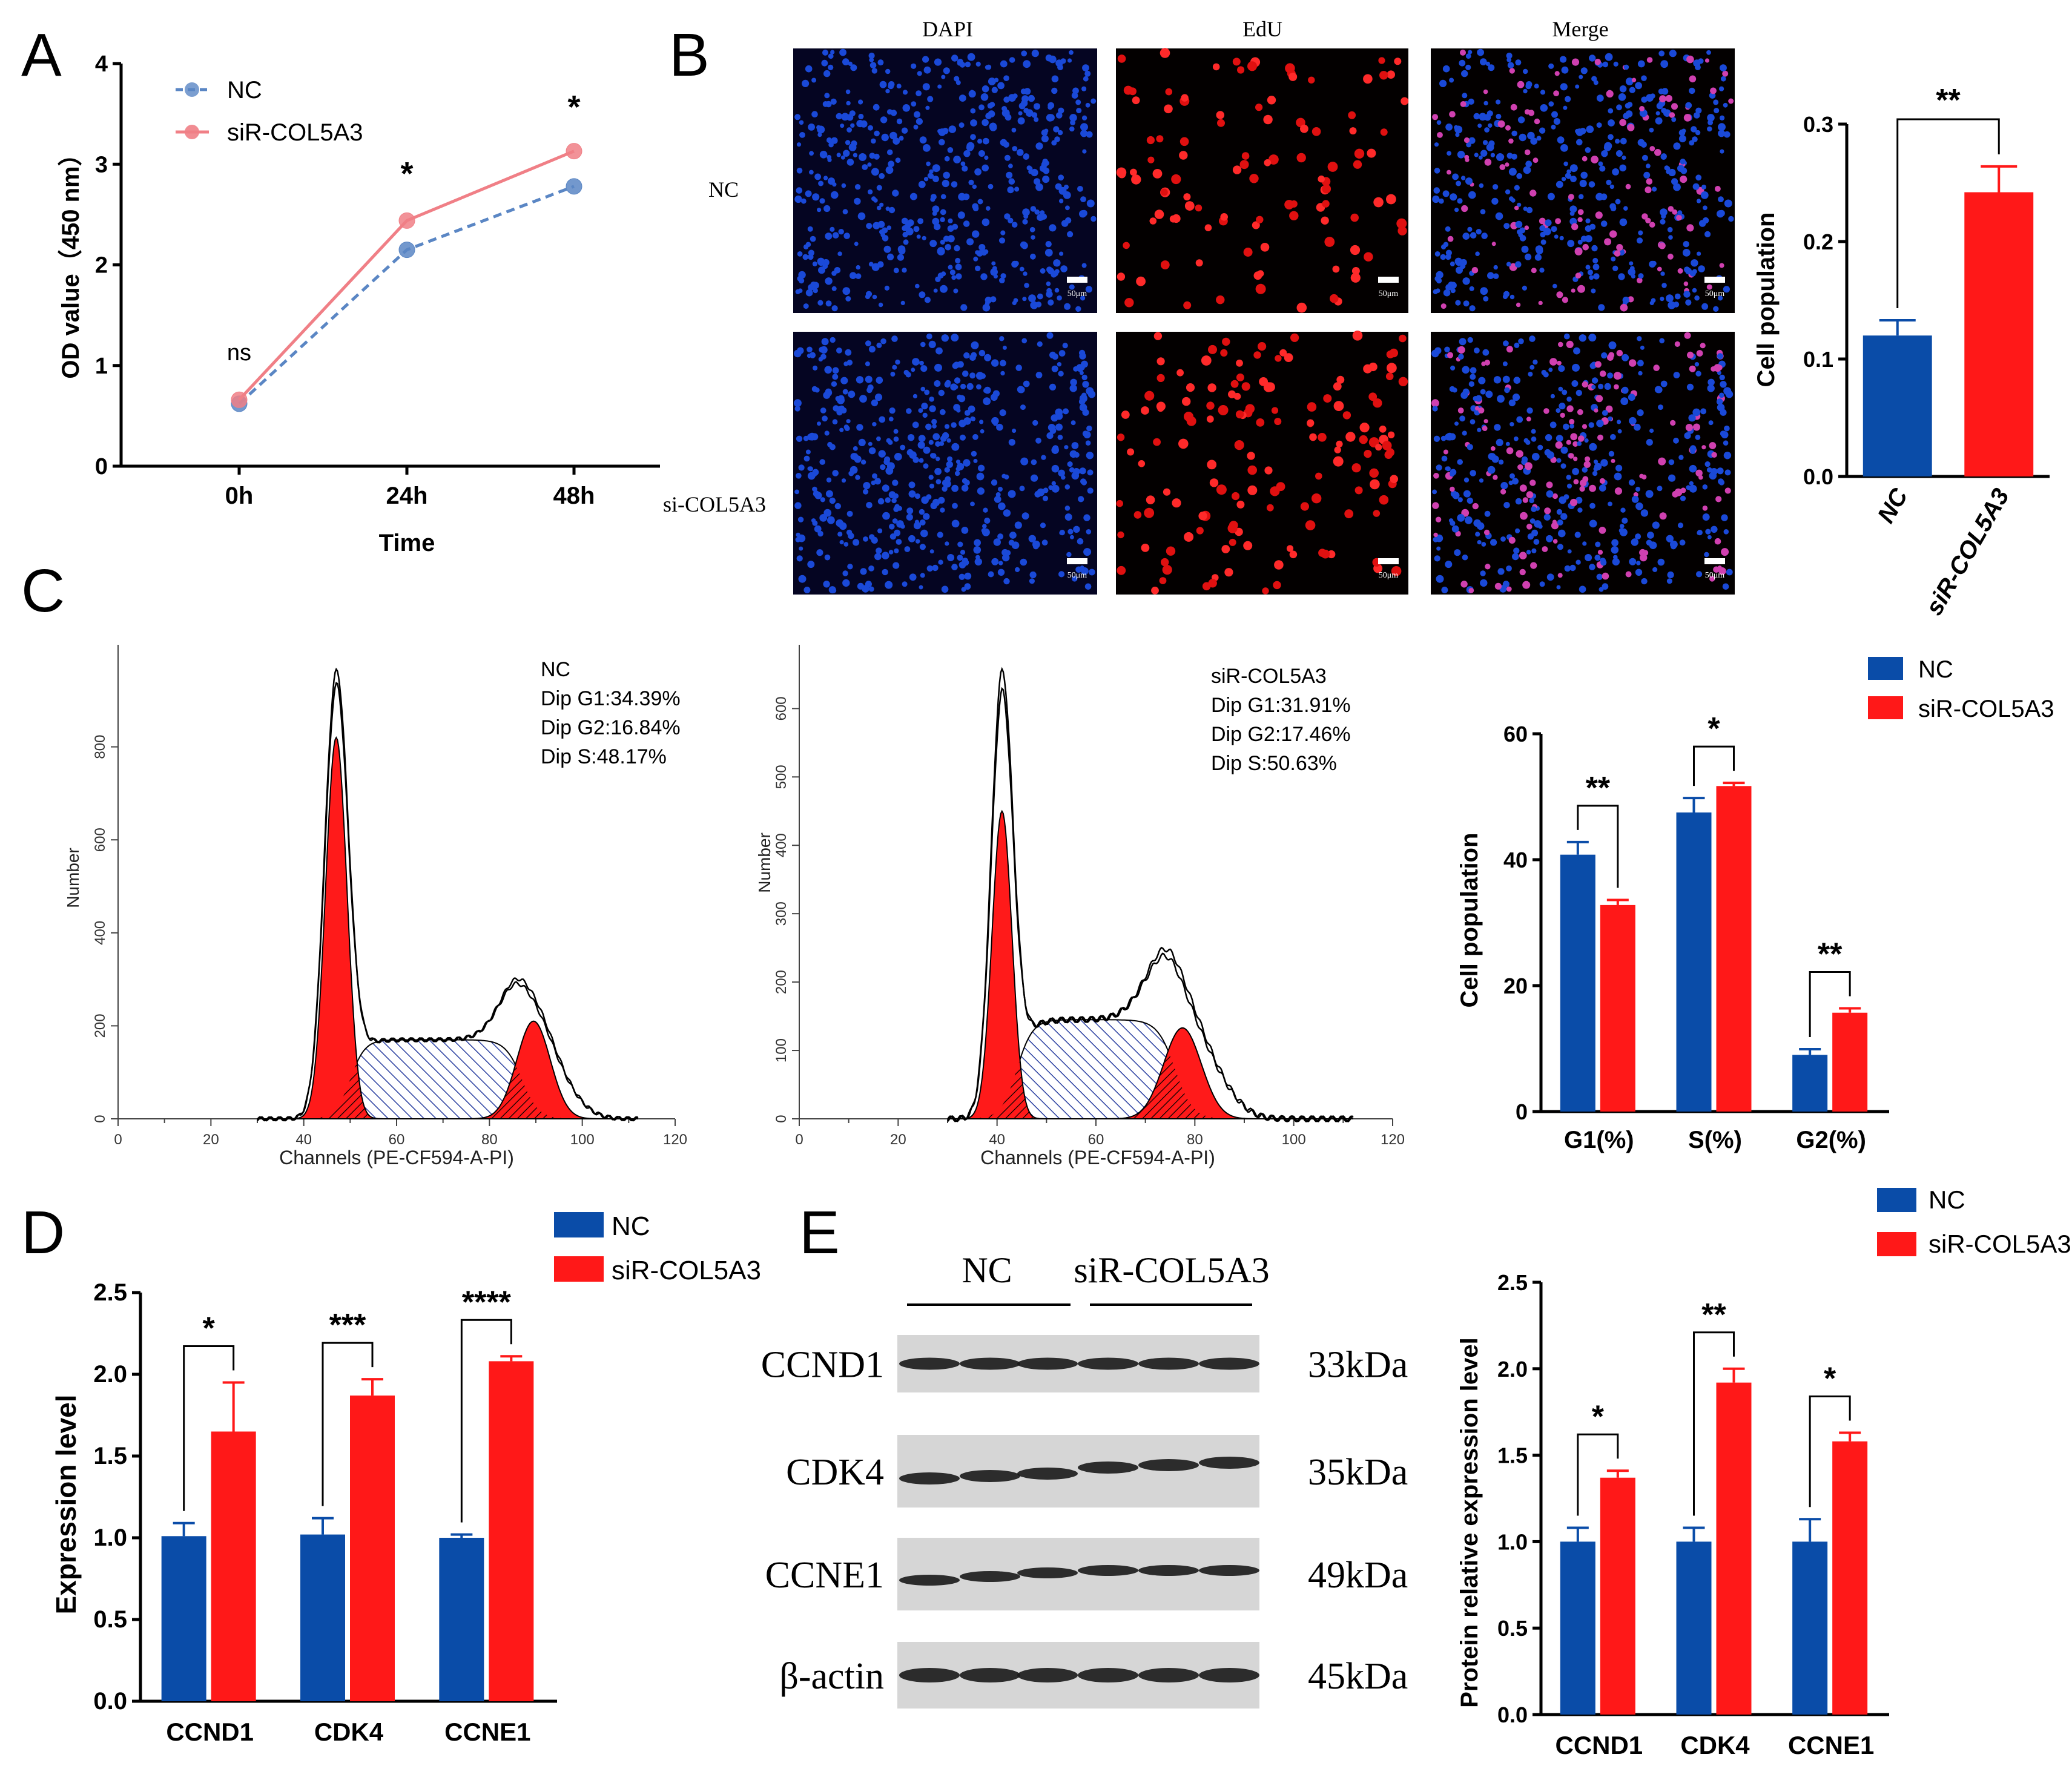  I want to click on legend-c-nc-label: NC, so click(1935, 669).